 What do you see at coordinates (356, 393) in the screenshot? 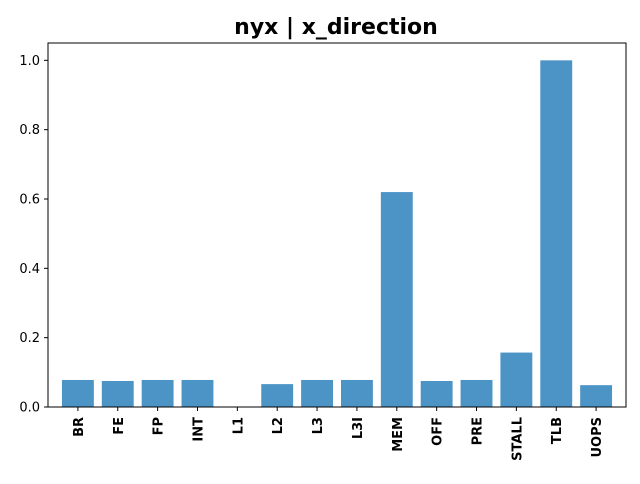
I see `bar-l3i` at bounding box center [356, 393].